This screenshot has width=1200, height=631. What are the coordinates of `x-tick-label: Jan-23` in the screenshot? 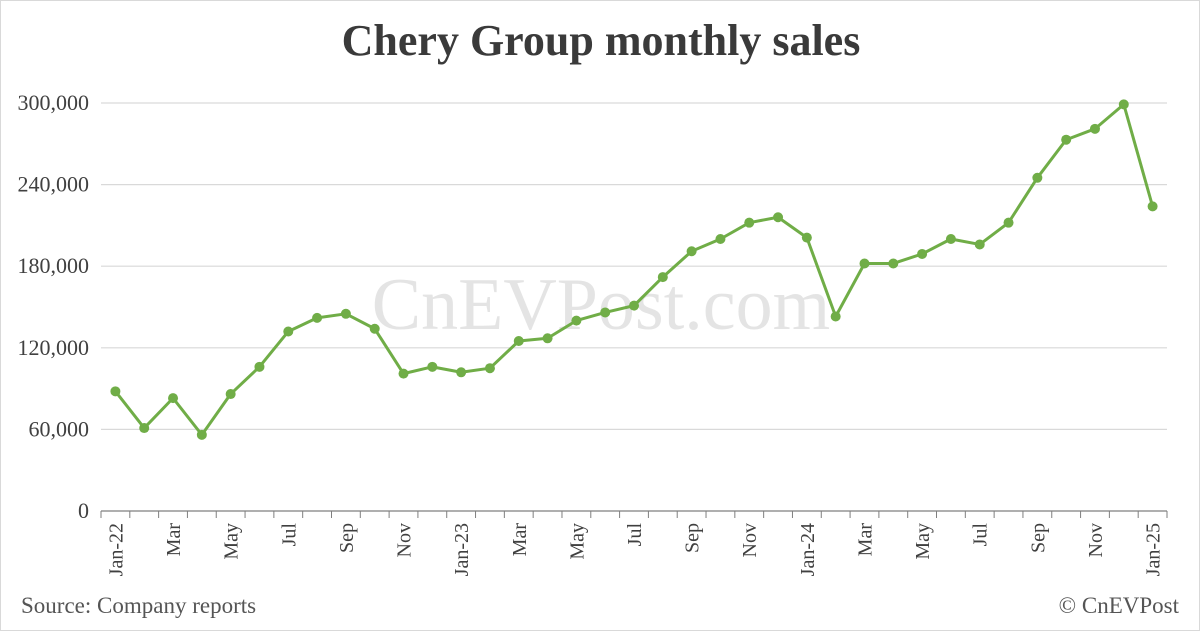 It's located at (462, 549).